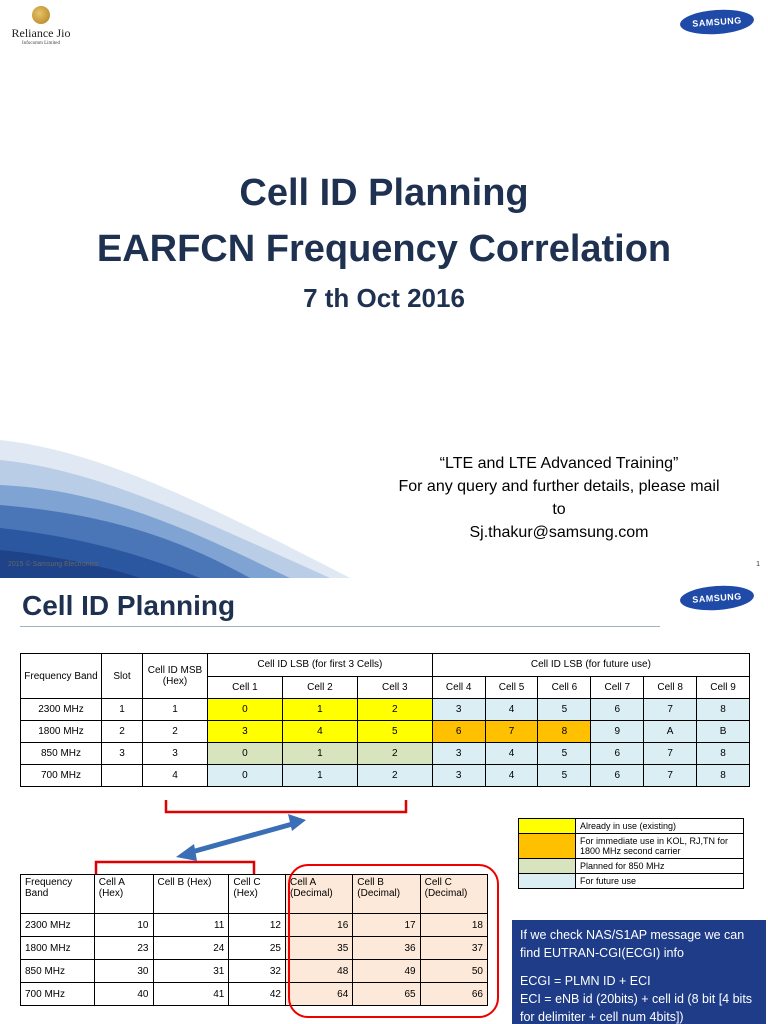 Image resolution: width=768 pixels, height=1024 pixels. Describe the element at coordinates (385, 775) in the screenshot. I see `table-row: 700 MHz 4 0 1 2 3 4 5 6 7 8` at that location.